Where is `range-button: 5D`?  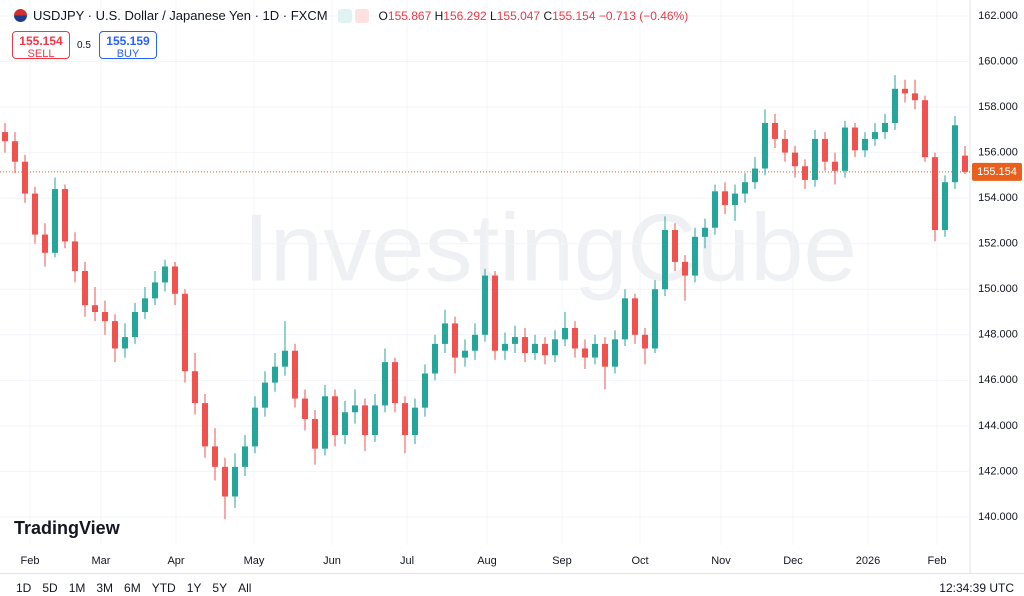 range-button: 5D is located at coordinates (50, 588).